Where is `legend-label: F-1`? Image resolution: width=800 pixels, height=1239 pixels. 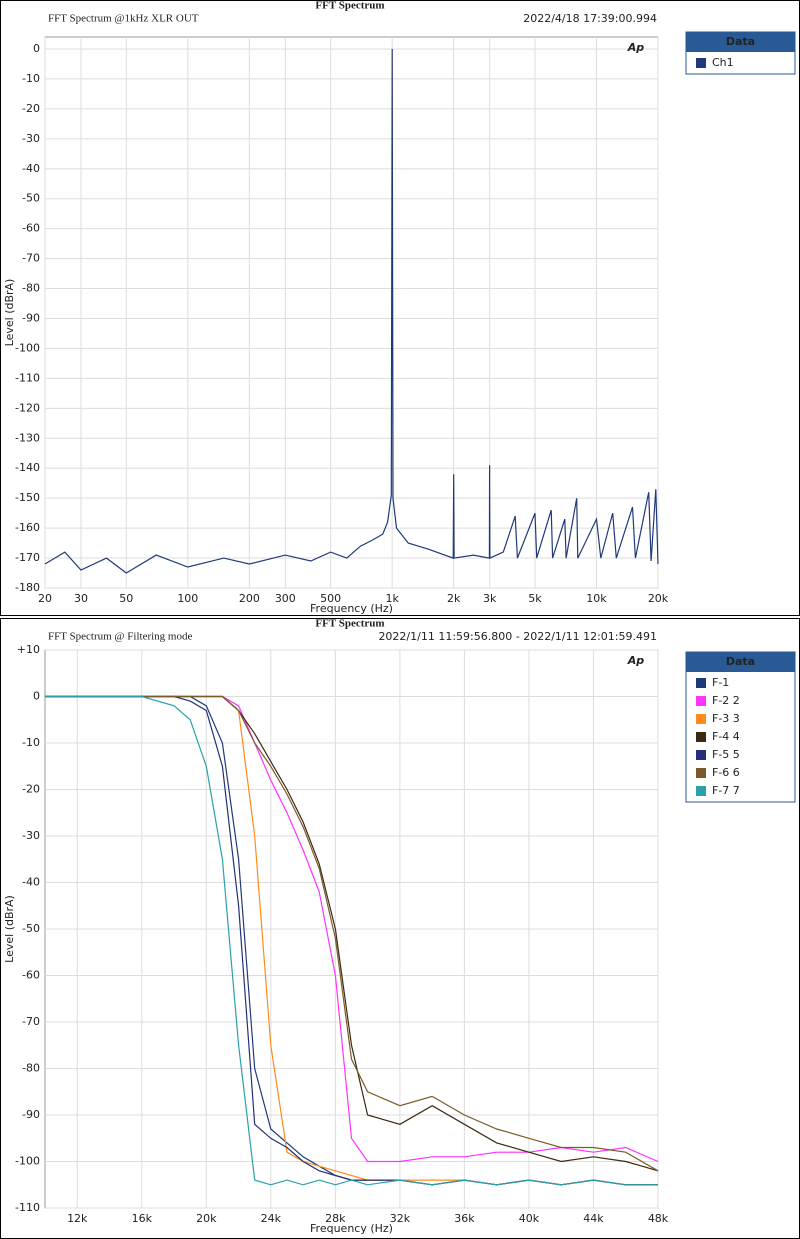
legend-label: F-1 is located at coordinates (720, 682).